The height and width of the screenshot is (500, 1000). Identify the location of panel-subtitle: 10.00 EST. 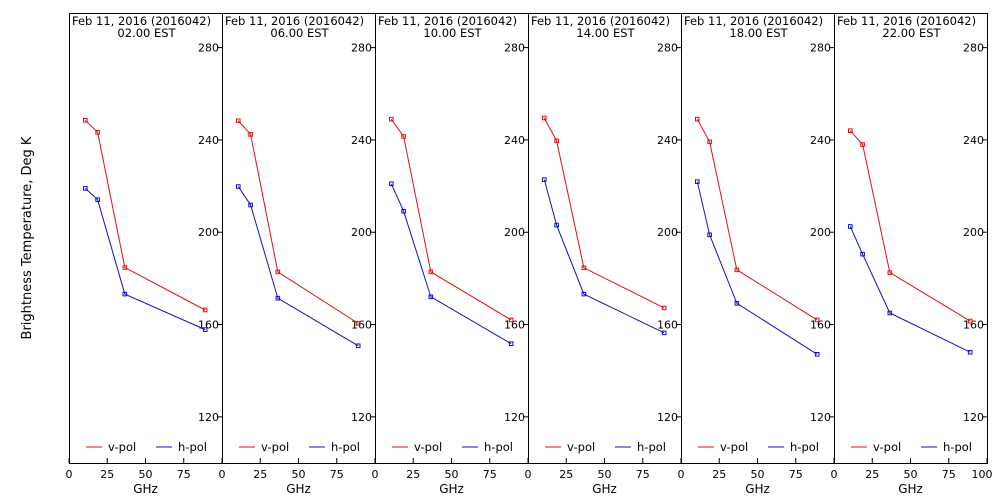
(452, 33).